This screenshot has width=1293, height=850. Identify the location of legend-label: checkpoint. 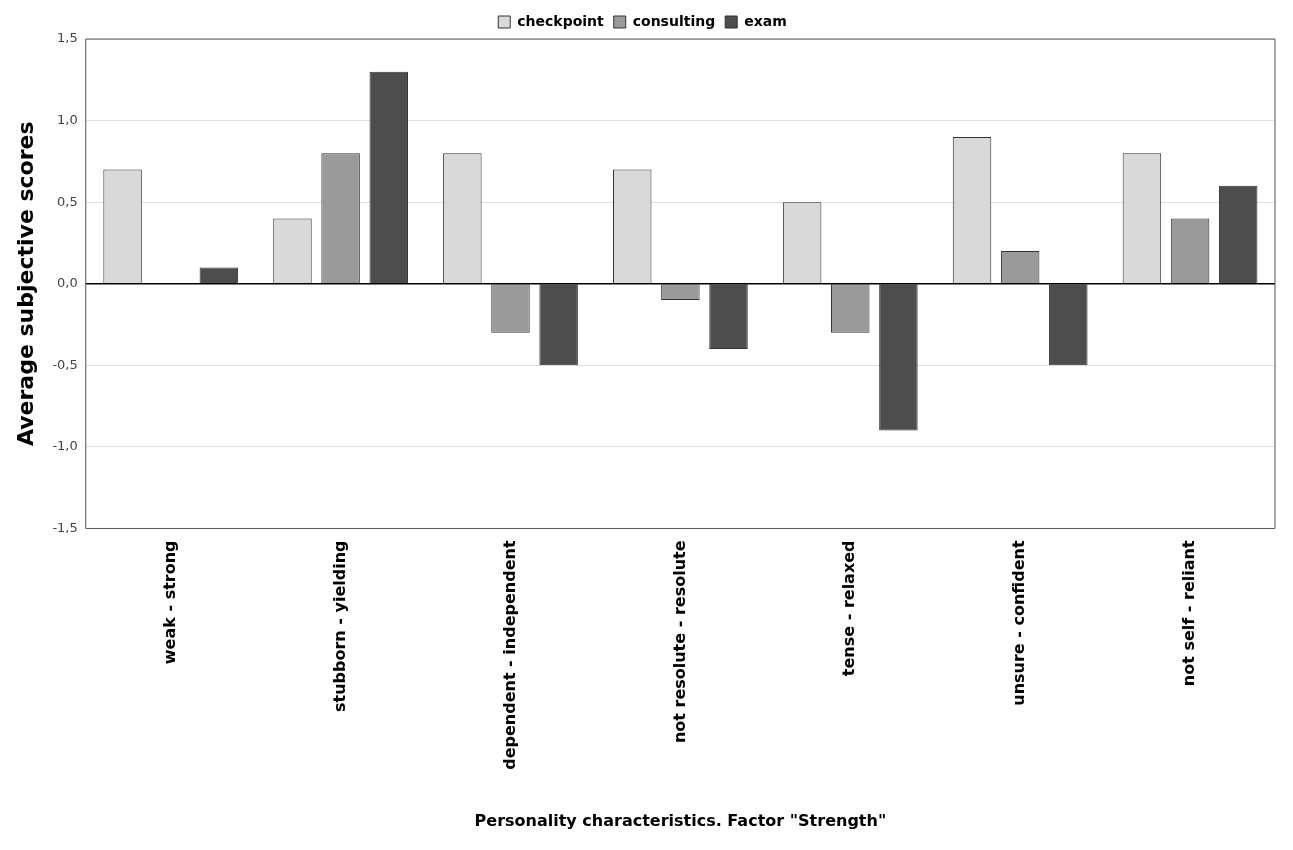
(561, 20).